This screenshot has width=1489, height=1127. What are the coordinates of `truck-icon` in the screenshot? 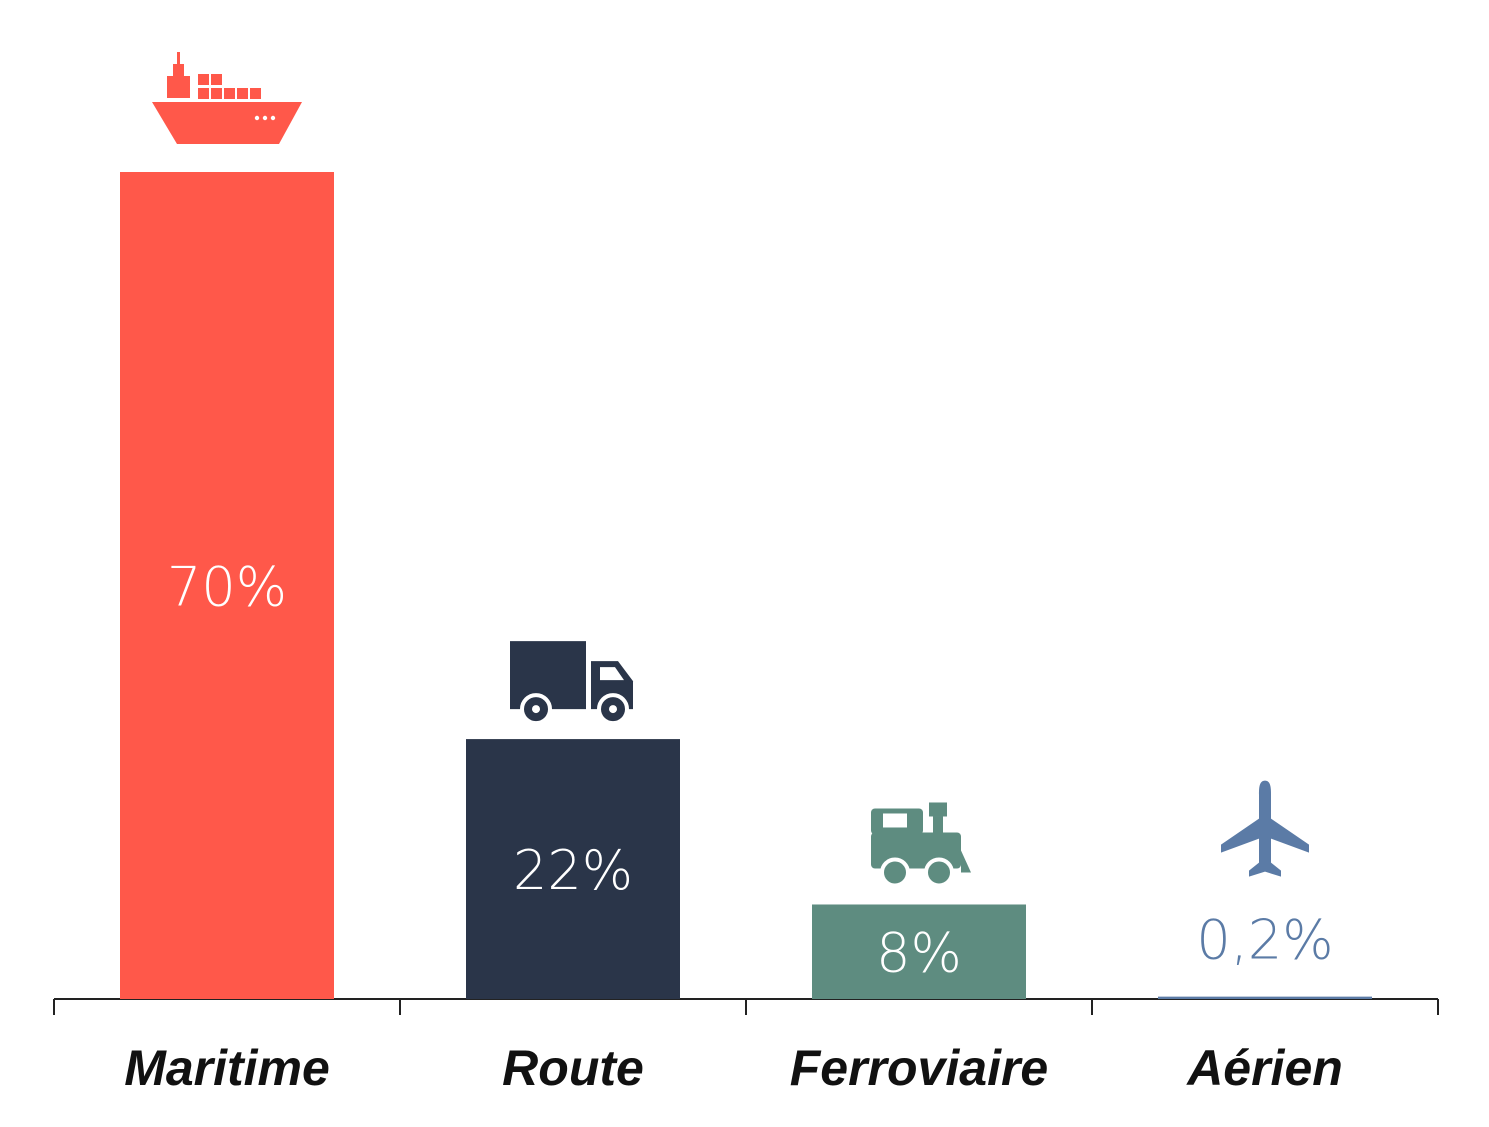 It's located at (571, 683).